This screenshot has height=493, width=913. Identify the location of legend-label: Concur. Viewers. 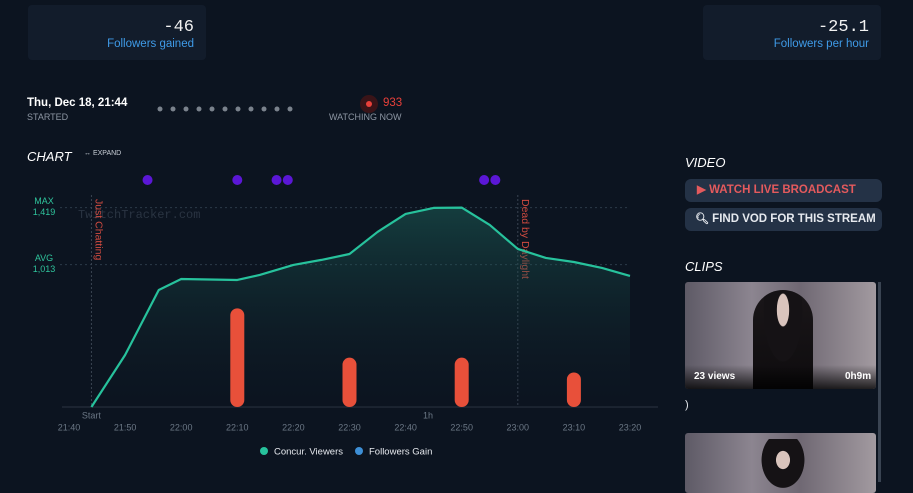
(308, 452).